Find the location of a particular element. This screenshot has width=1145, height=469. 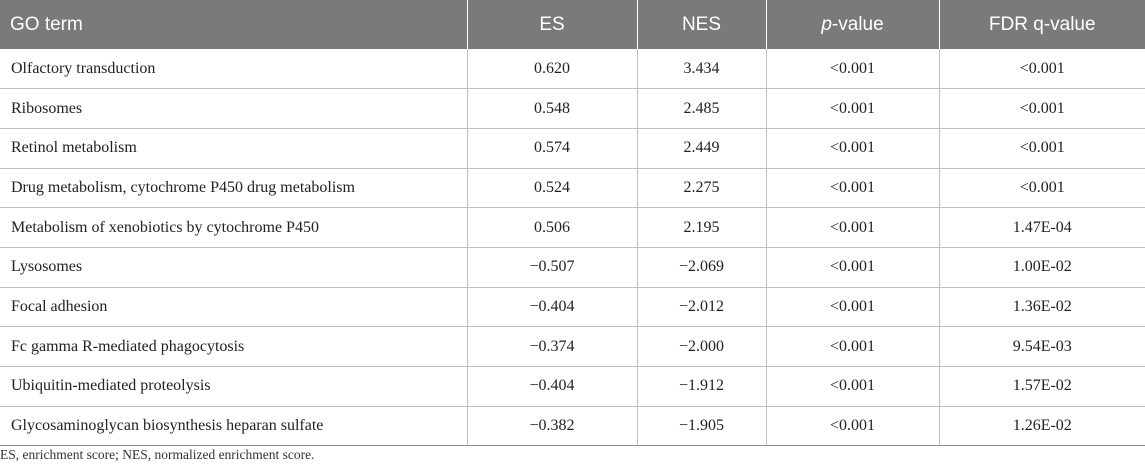

cell-go-term: Lysosomes is located at coordinates (233, 267).